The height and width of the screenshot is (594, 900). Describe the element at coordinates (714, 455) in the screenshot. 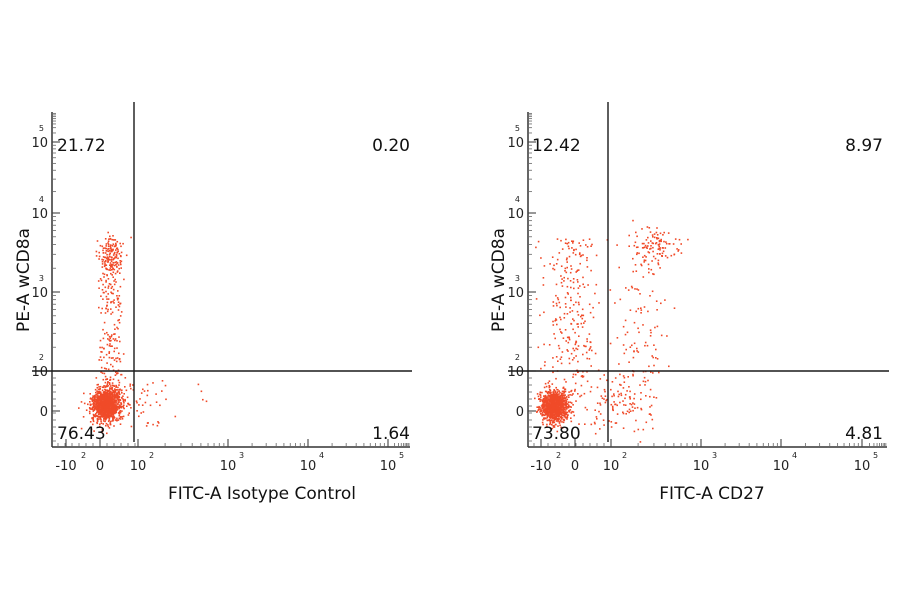

I see `x-tick-exponent: 3` at that location.